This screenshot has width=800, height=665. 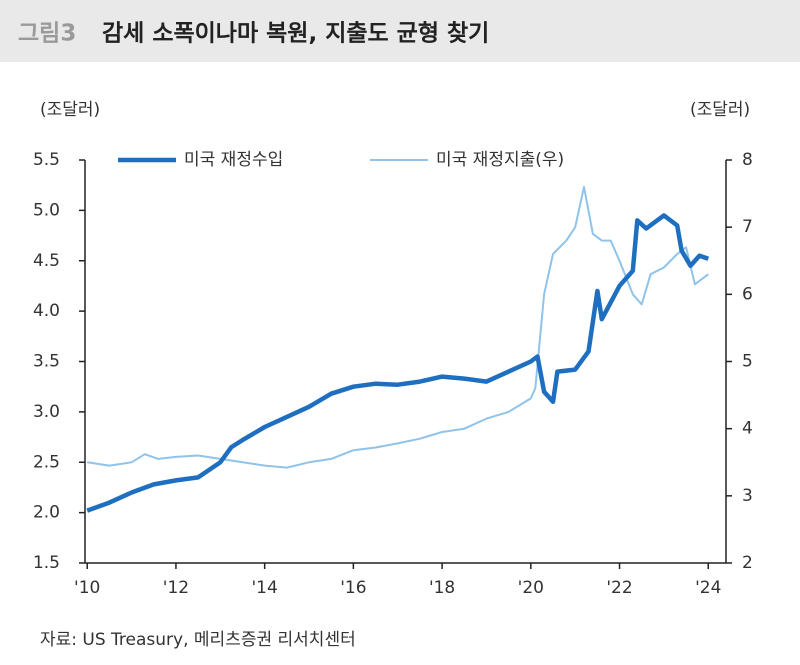 I want to click on x-tick-label: '20, so click(x=531, y=588).